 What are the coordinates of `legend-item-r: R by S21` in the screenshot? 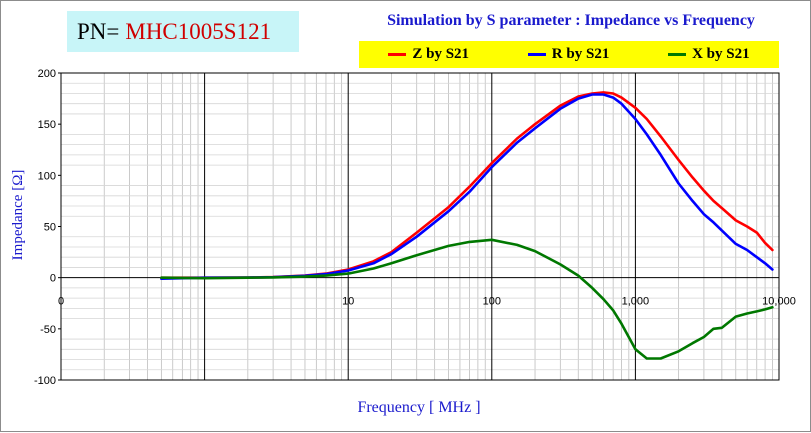 It's located at (568, 54).